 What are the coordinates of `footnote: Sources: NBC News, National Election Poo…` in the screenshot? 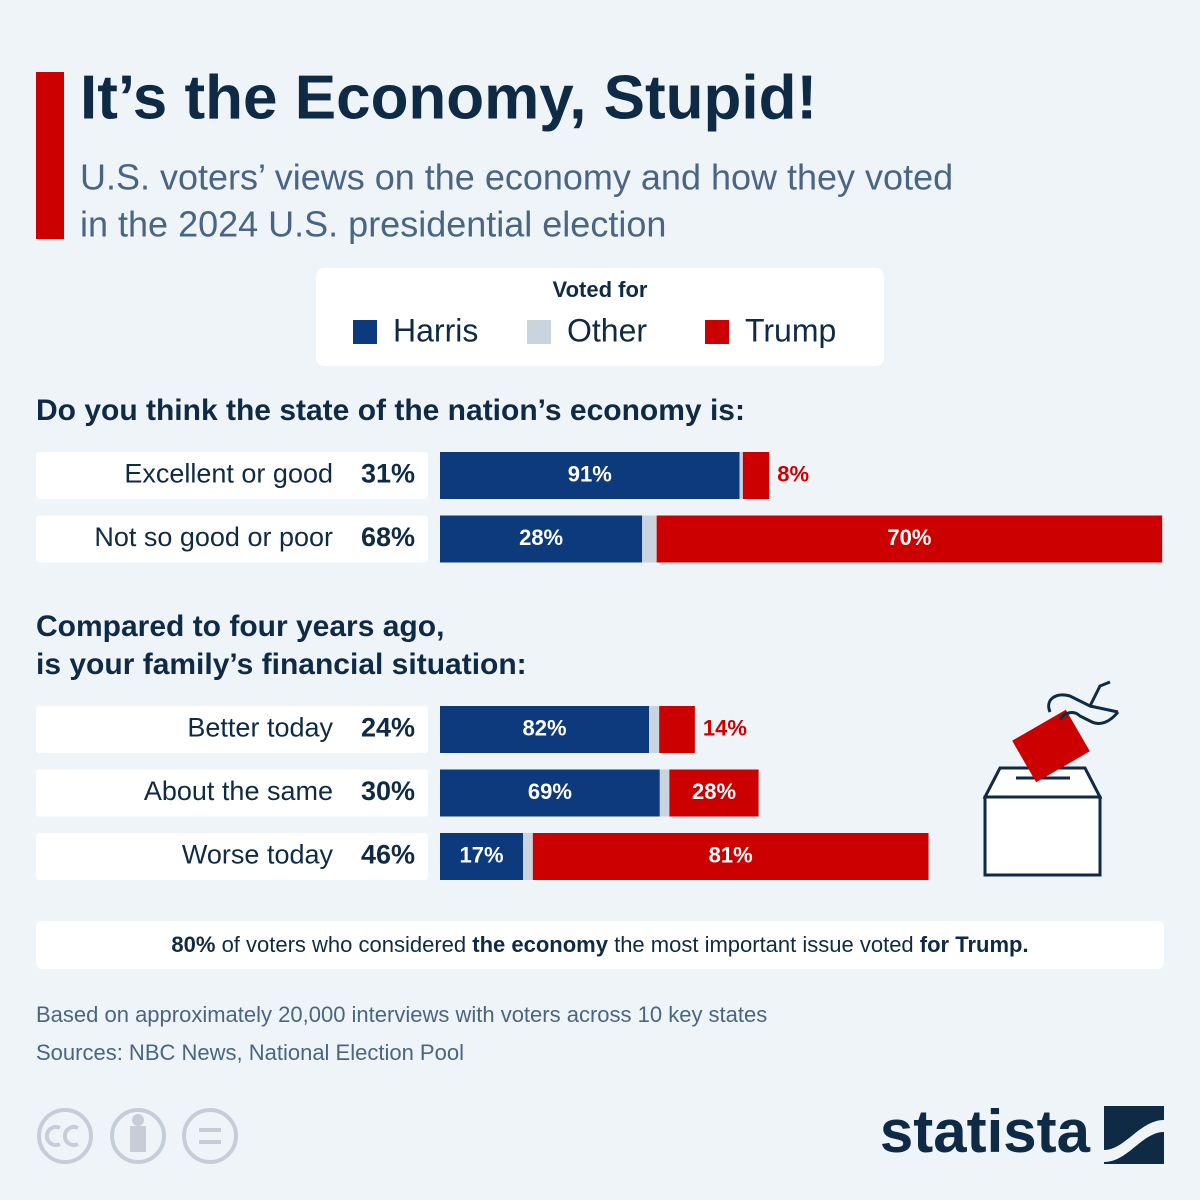 It's located at (250, 1052).